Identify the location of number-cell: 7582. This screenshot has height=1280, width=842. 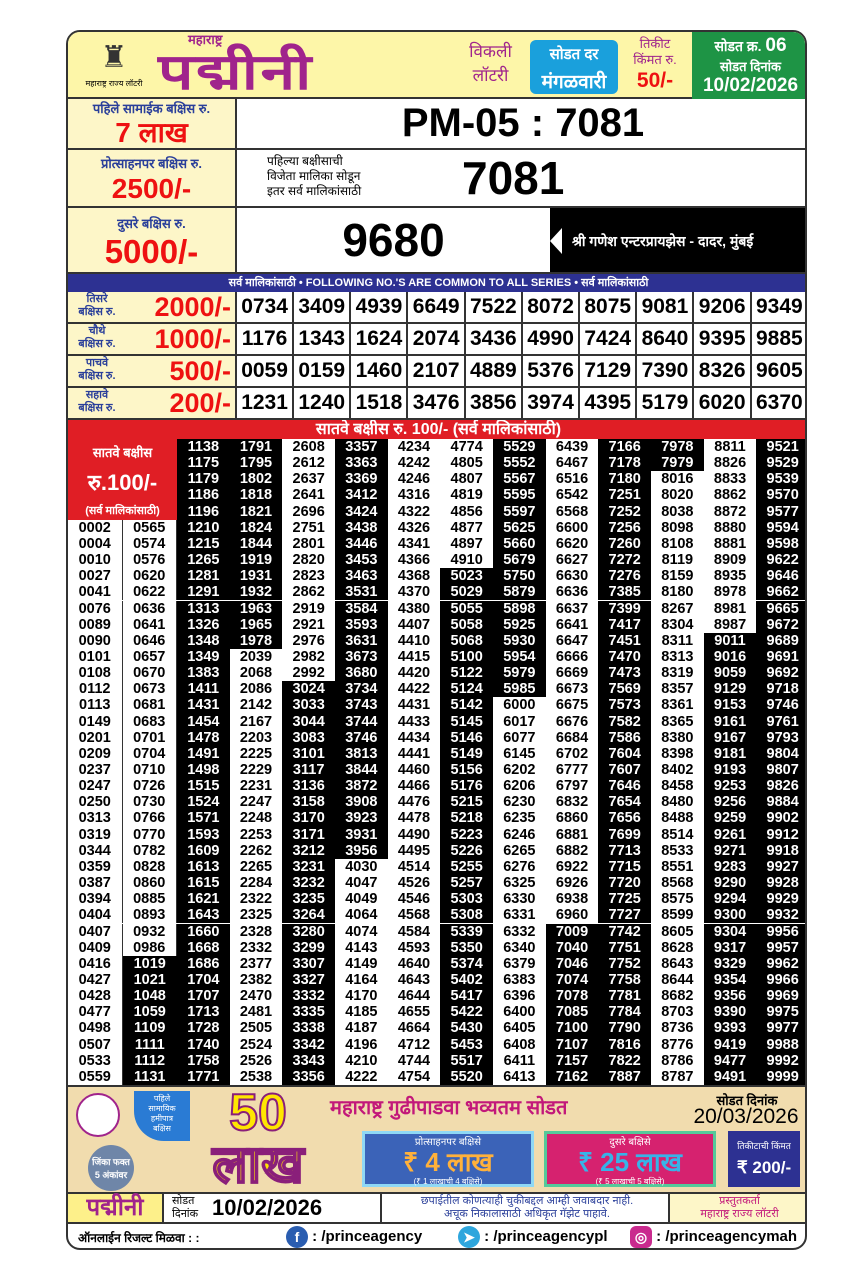
(625, 721).